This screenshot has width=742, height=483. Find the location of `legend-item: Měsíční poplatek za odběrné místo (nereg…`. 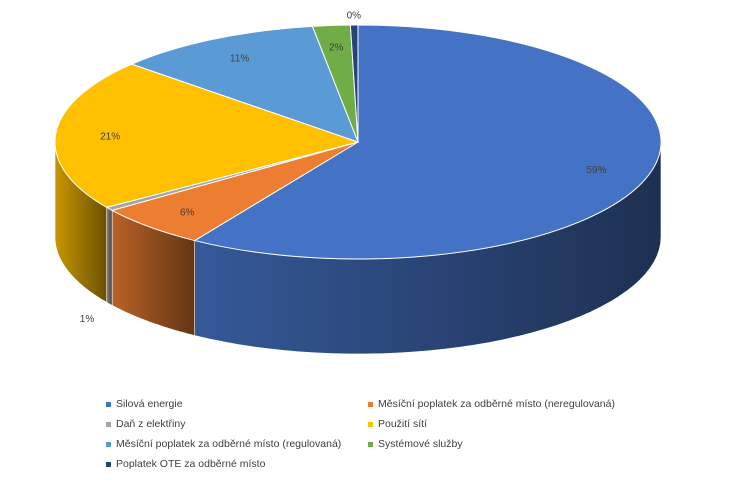

legend-item: Měsíční poplatek za odběrné místo (nereg… is located at coordinates (517, 404).